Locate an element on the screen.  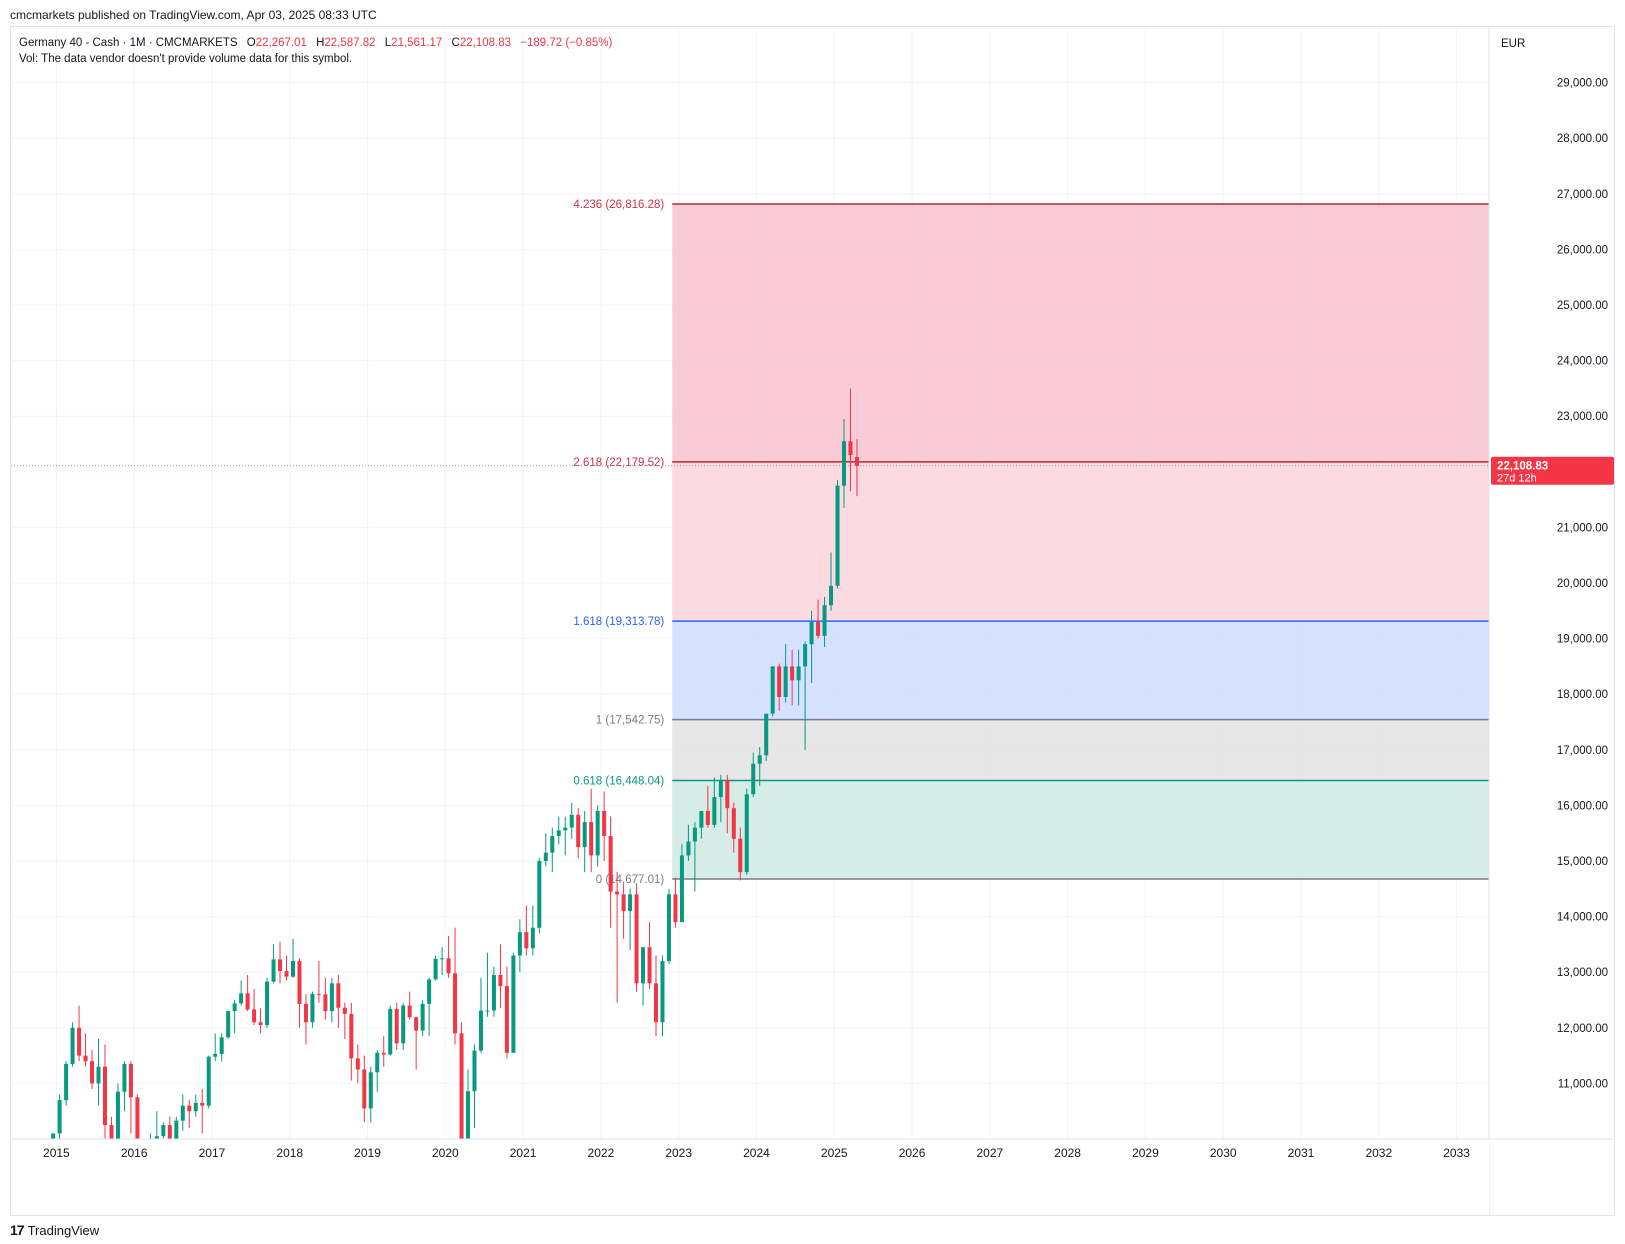
price-axis is located at coordinates (1551, 621).